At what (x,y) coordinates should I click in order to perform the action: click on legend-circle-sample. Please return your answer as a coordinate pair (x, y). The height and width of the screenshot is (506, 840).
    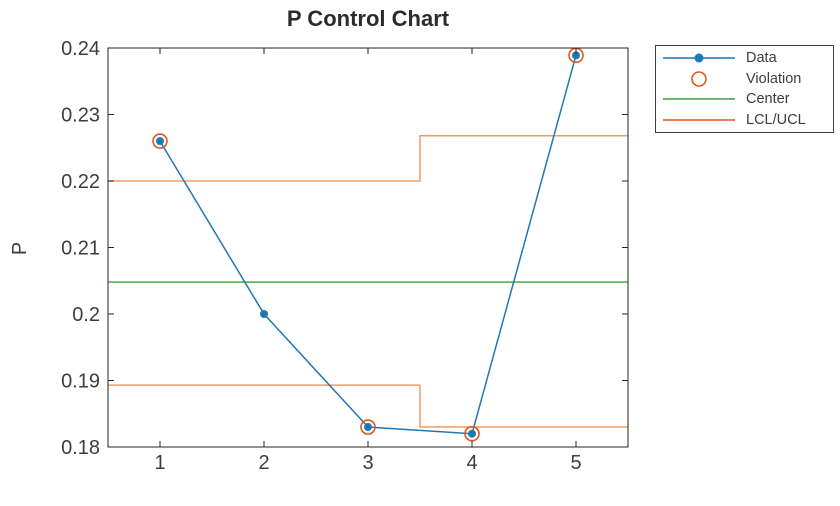
    Looking at the image, I should click on (699, 78).